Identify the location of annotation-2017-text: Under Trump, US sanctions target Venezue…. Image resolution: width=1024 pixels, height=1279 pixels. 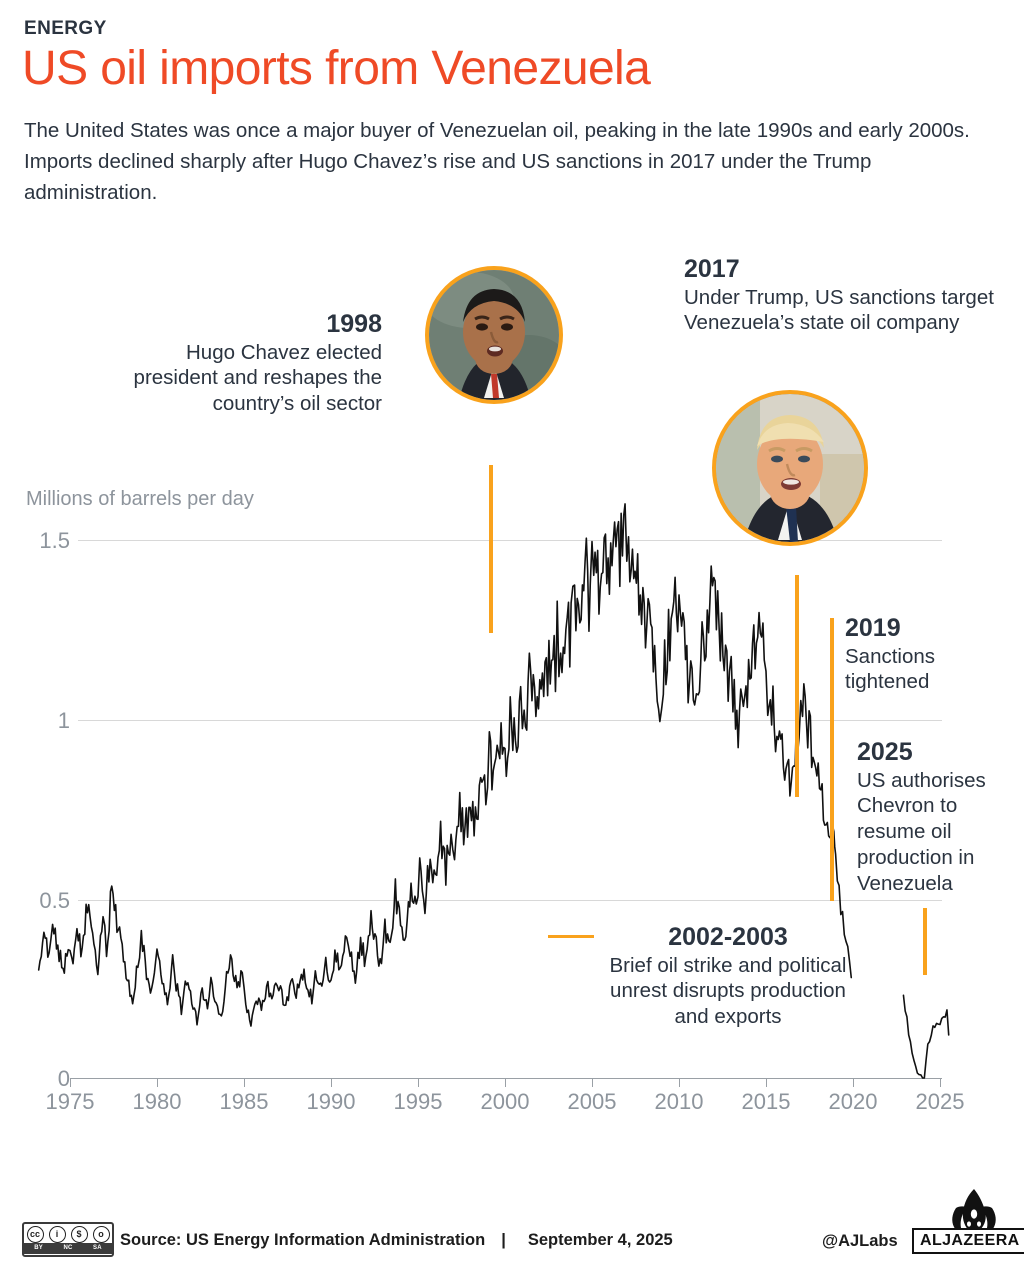
(839, 310).